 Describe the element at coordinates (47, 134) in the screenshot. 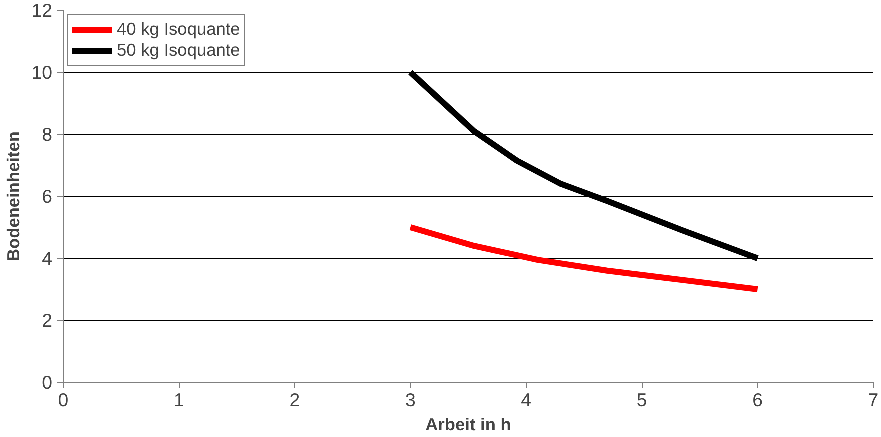

I see `y-tick-label: 8` at that location.